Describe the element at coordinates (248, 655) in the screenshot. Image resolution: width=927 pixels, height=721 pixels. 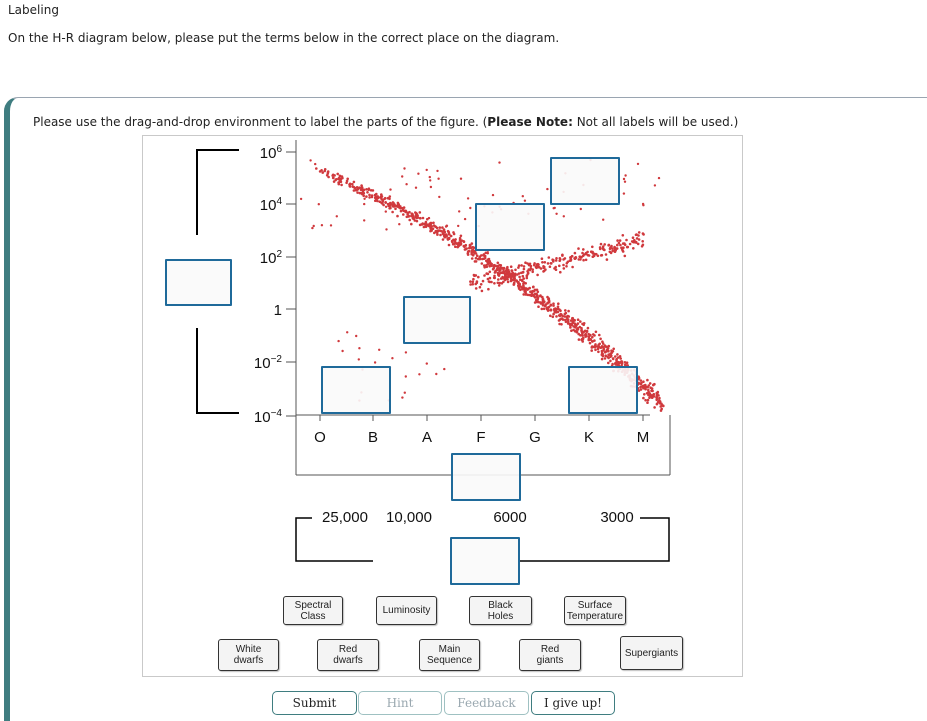
I see `label-tile-white-dwarfs: White dwarfs` at that location.